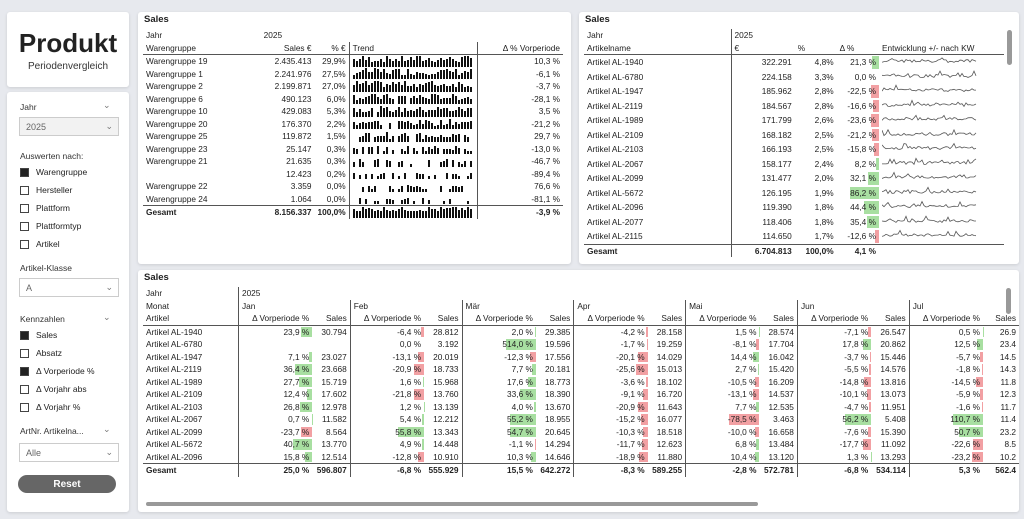  Describe the element at coordinates (287, 48) in the screenshot. I see `column-header: Sales €` at that location.